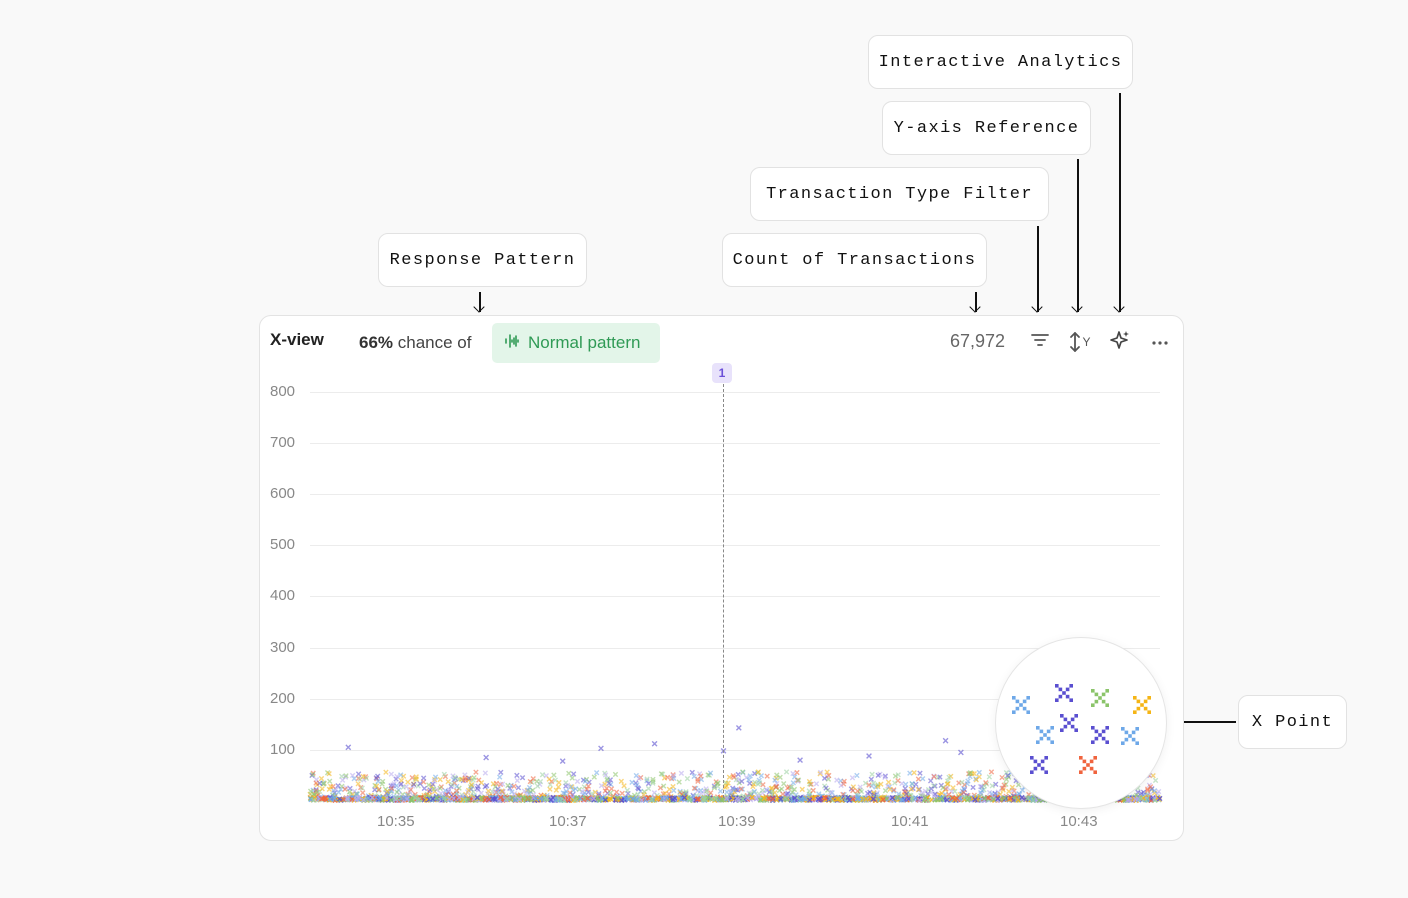  I want to click on x-tick-label: 10:43, so click(1079, 821).